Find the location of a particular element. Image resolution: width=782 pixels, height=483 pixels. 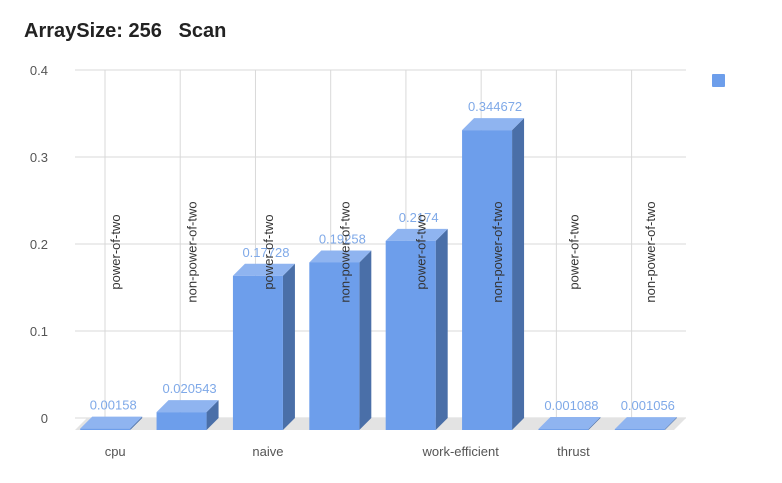

data-label: 0.001088 is located at coordinates (571, 405).